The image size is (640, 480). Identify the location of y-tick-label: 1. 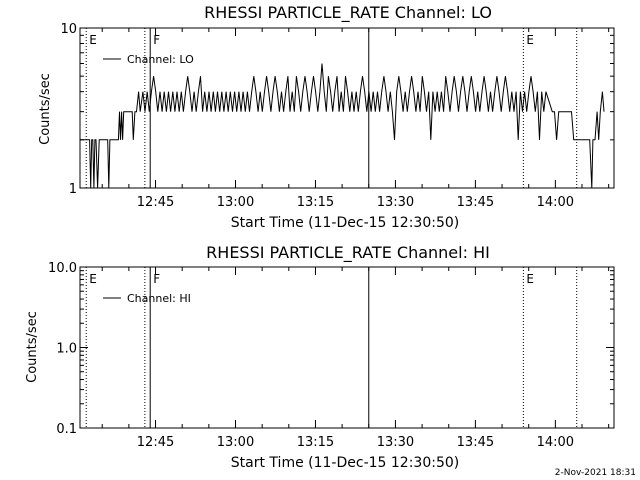
(73, 189).